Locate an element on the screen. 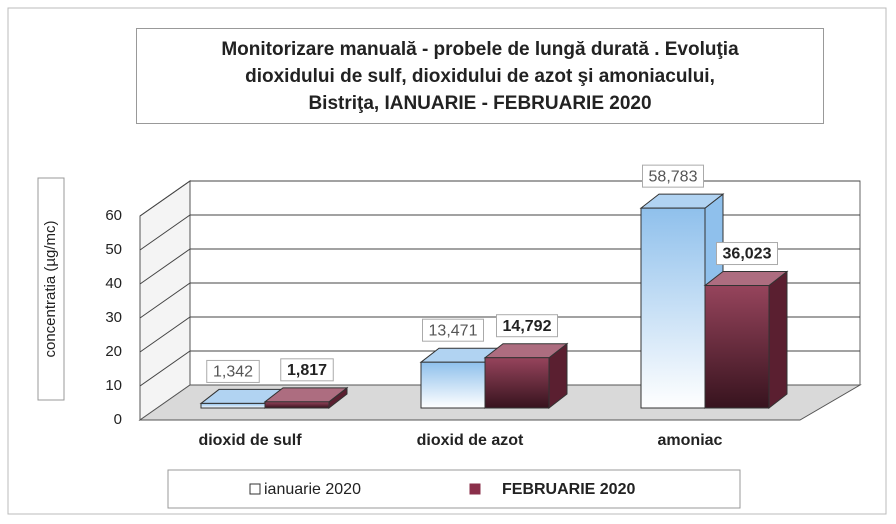 This screenshot has width=896, height=524. y-tick-label: 40 is located at coordinates (113, 283).